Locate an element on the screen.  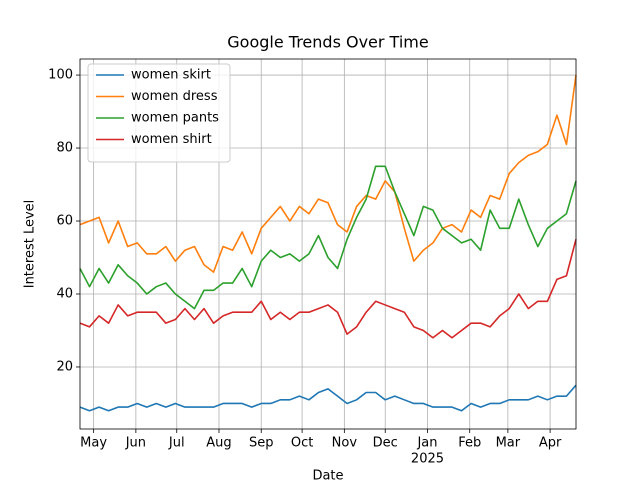
legend-label: women dress is located at coordinates (174, 96).